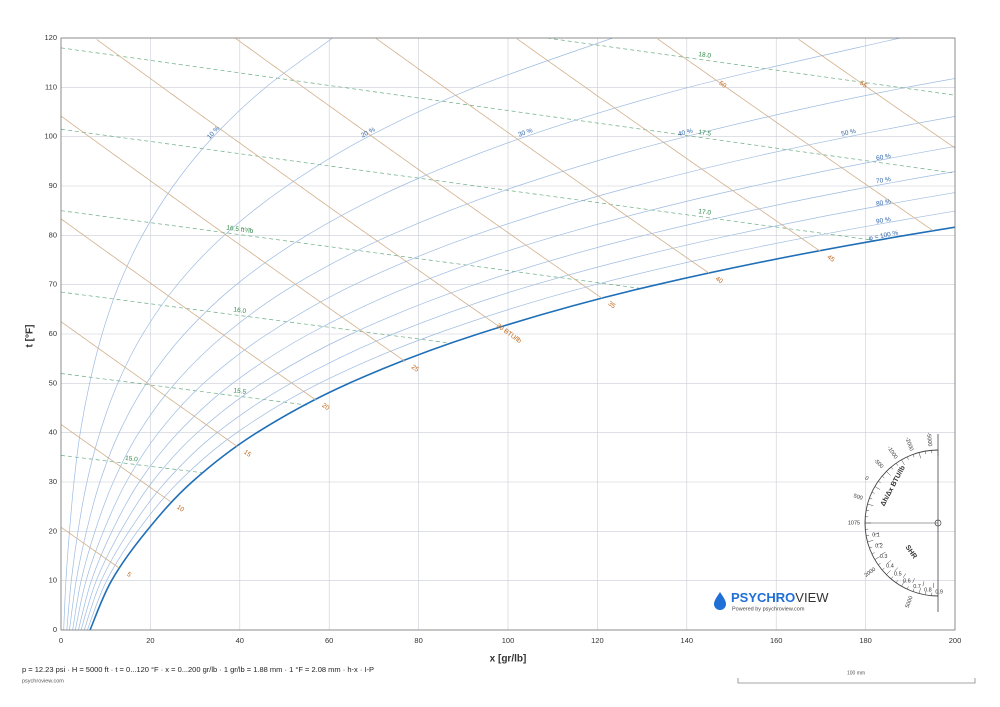 This screenshot has width=1000, height=707. I want to click on rh-label: 60 %, so click(884, 158).